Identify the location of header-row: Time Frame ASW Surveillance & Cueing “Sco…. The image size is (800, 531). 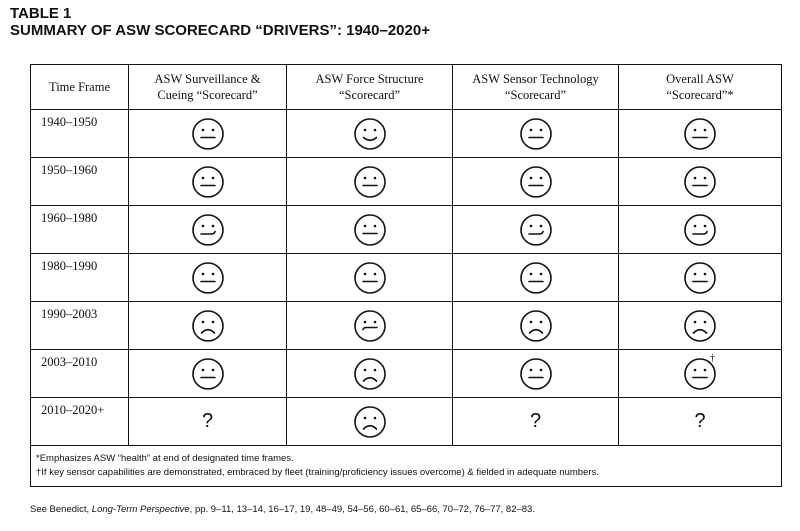
(406, 87).